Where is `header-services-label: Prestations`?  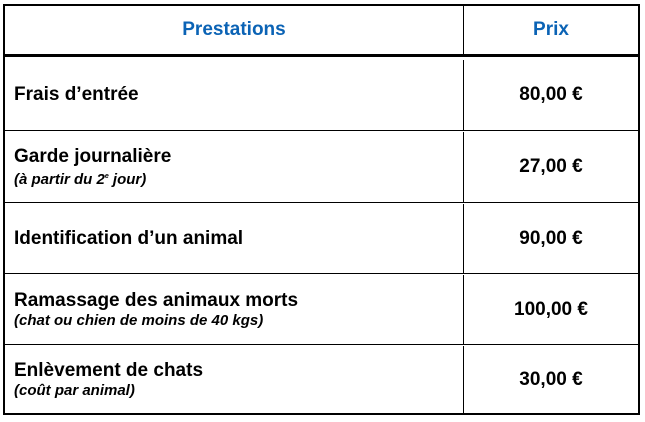
header-services-label: Prestations is located at coordinates (234, 29).